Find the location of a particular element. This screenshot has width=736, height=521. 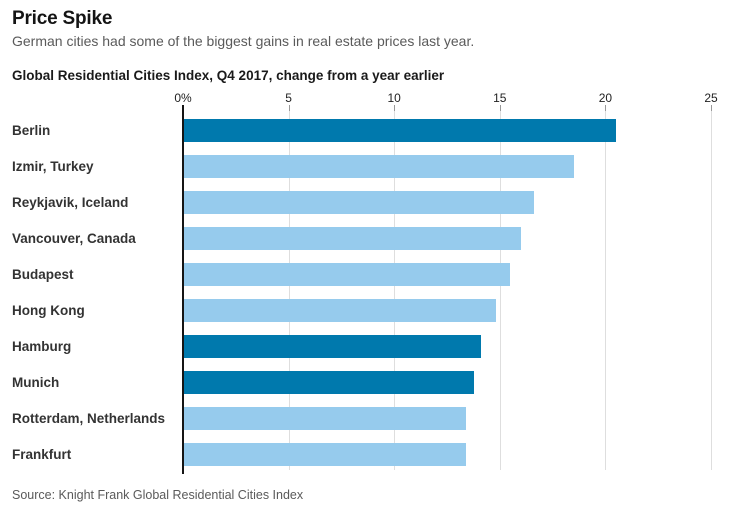

x-tick-label: 15 is located at coordinates (500, 98).